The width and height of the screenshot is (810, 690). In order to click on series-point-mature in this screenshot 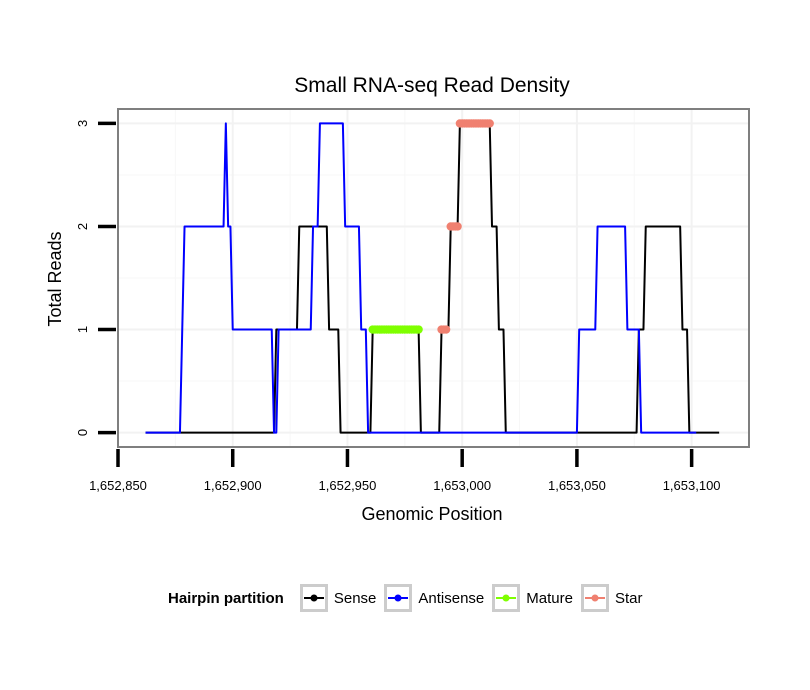, I will do `click(418, 329)`.